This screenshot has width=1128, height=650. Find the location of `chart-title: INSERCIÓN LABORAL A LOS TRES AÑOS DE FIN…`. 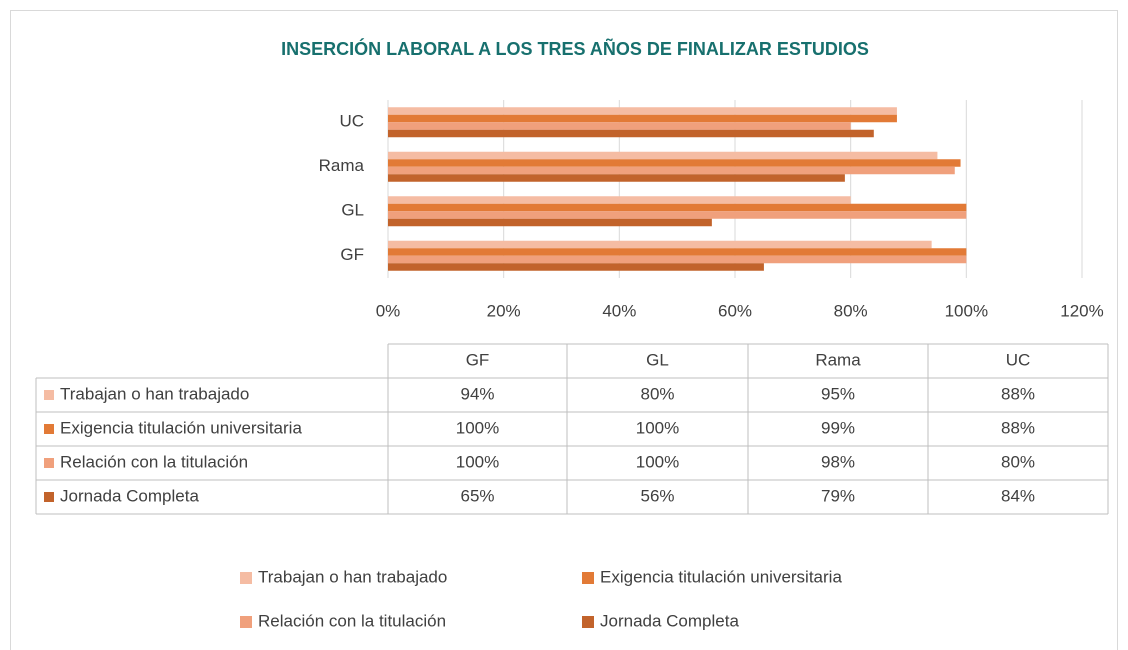

chart-title: INSERCIÓN LABORAL A LOS TRES AÑOS DE FIN… is located at coordinates (575, 48).